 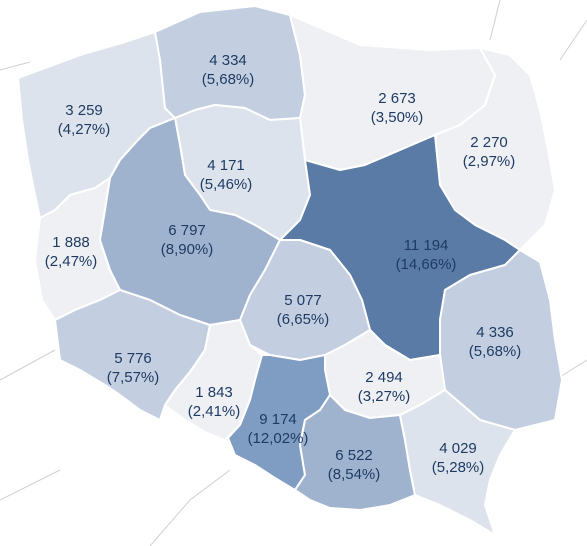 I want to click on region-percent: (3,27%), so click(x=384, y=396).